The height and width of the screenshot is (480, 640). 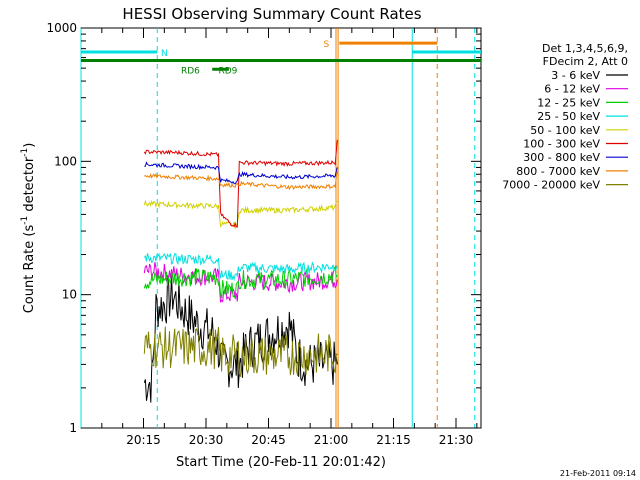 I want to click on y-tick-label: 100, so click(x=65, y=161).